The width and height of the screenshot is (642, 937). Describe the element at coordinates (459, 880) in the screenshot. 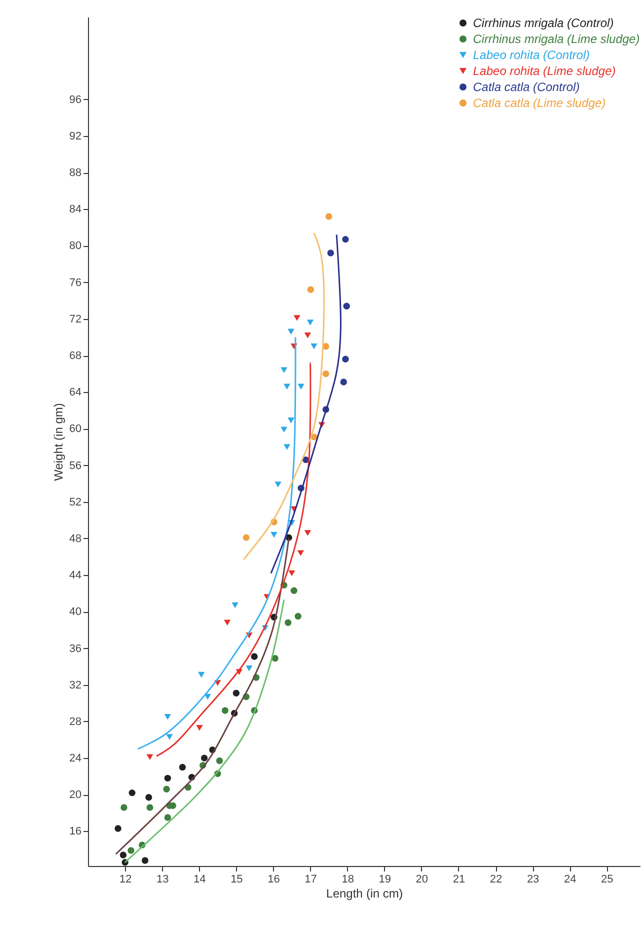

I see `x-tick-label: 21` at that location.